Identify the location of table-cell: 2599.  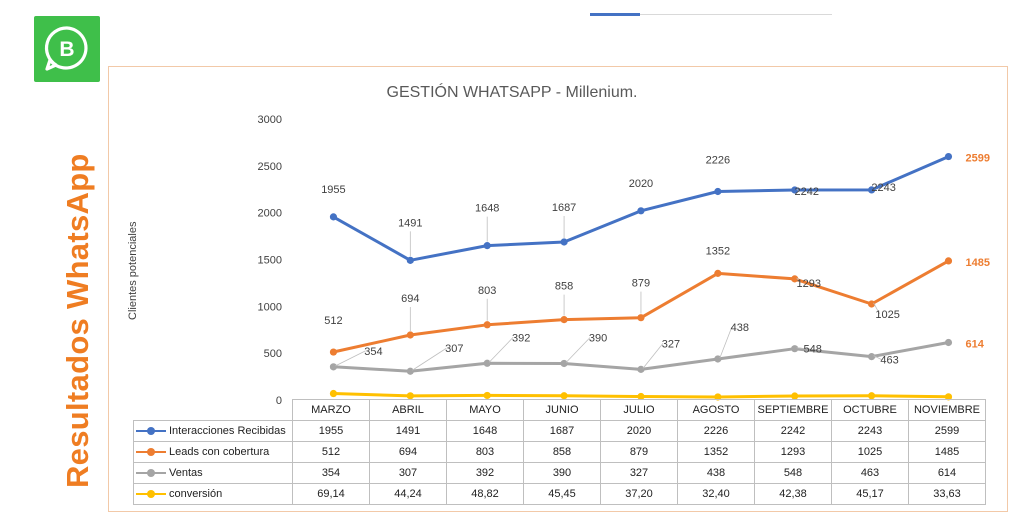
(947, 431).